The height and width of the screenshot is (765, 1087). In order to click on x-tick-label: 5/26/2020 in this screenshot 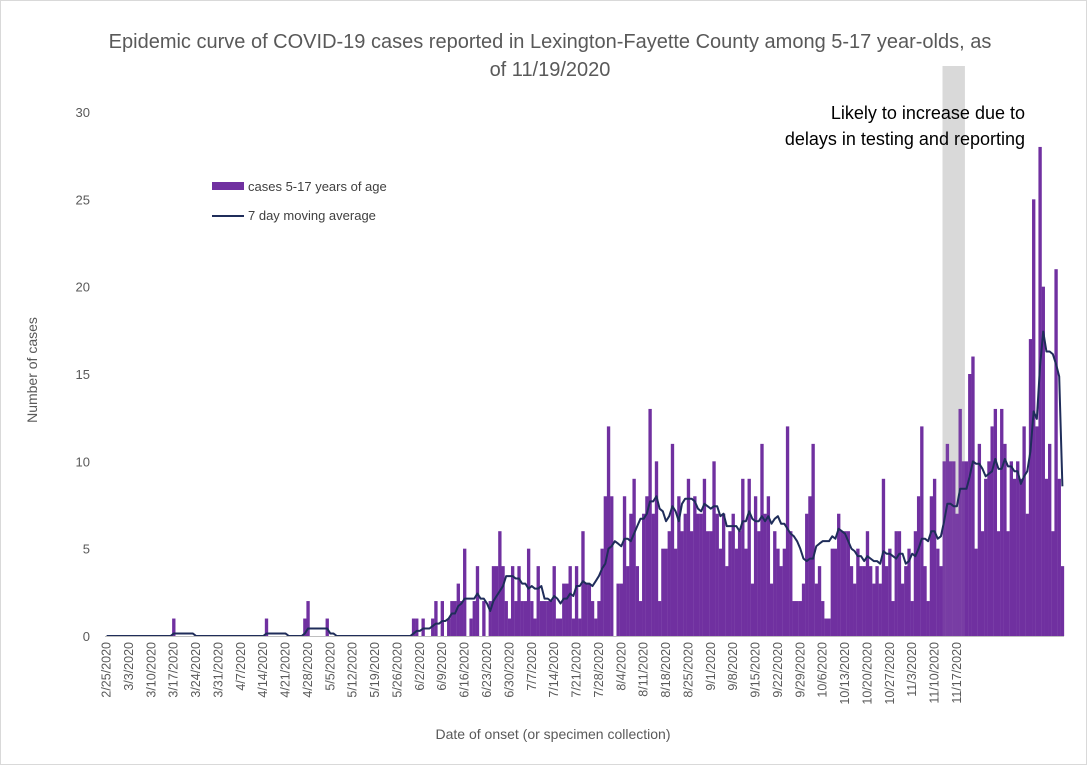, I will do `click(397, 670)`.